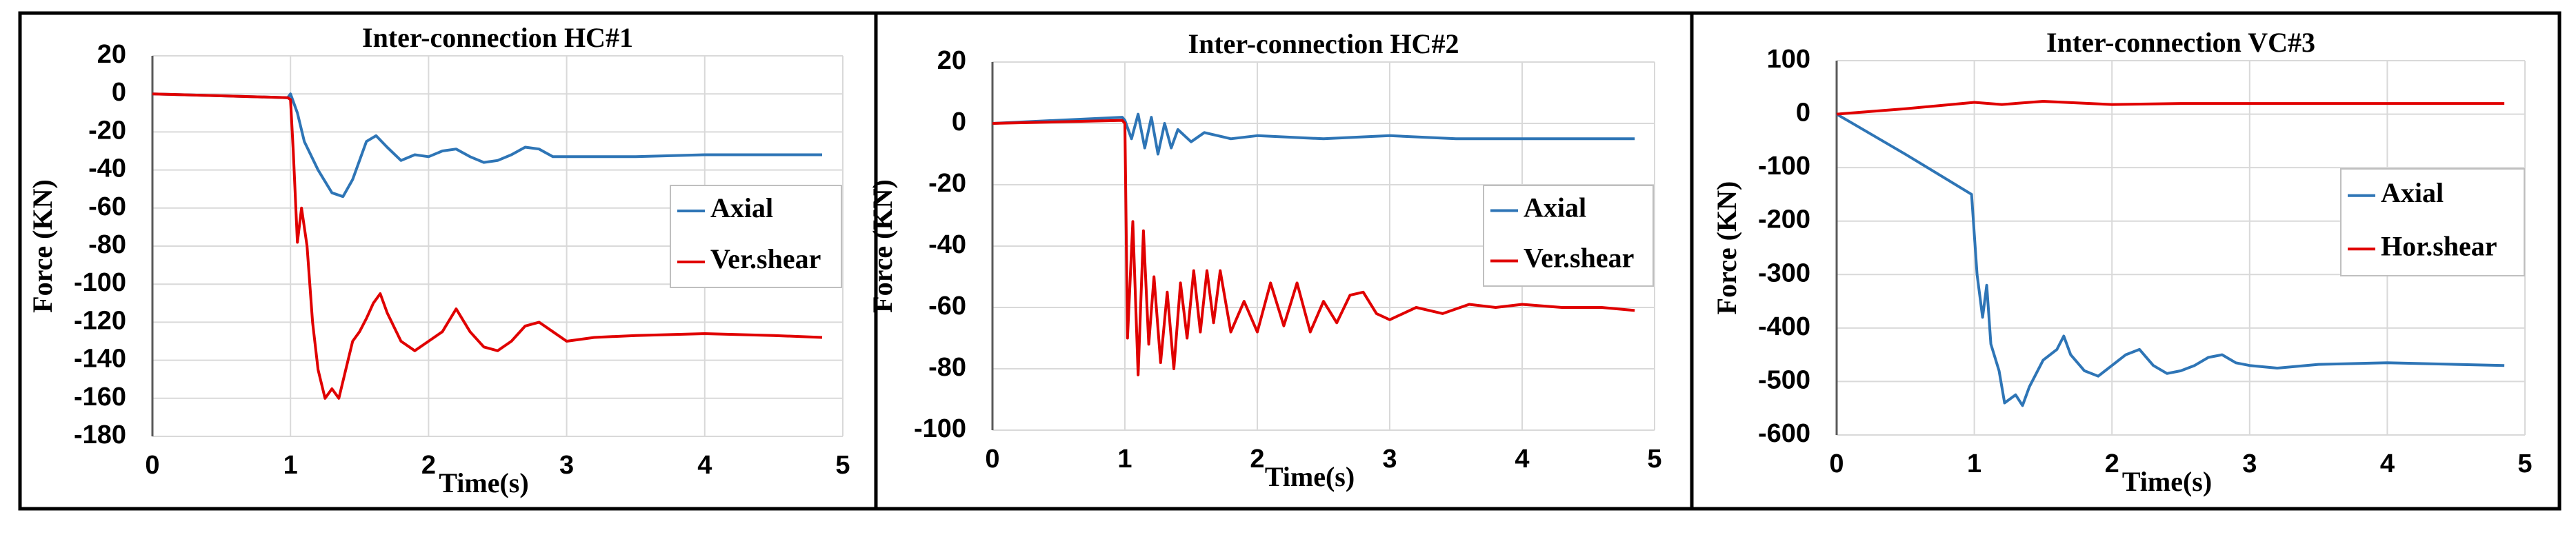 This screenshot has height=537, width=2576. What do you see at coordinates (100, 320) in the screenshot?
I see `y-tick-label: -120` at bounding box center [100, 320].